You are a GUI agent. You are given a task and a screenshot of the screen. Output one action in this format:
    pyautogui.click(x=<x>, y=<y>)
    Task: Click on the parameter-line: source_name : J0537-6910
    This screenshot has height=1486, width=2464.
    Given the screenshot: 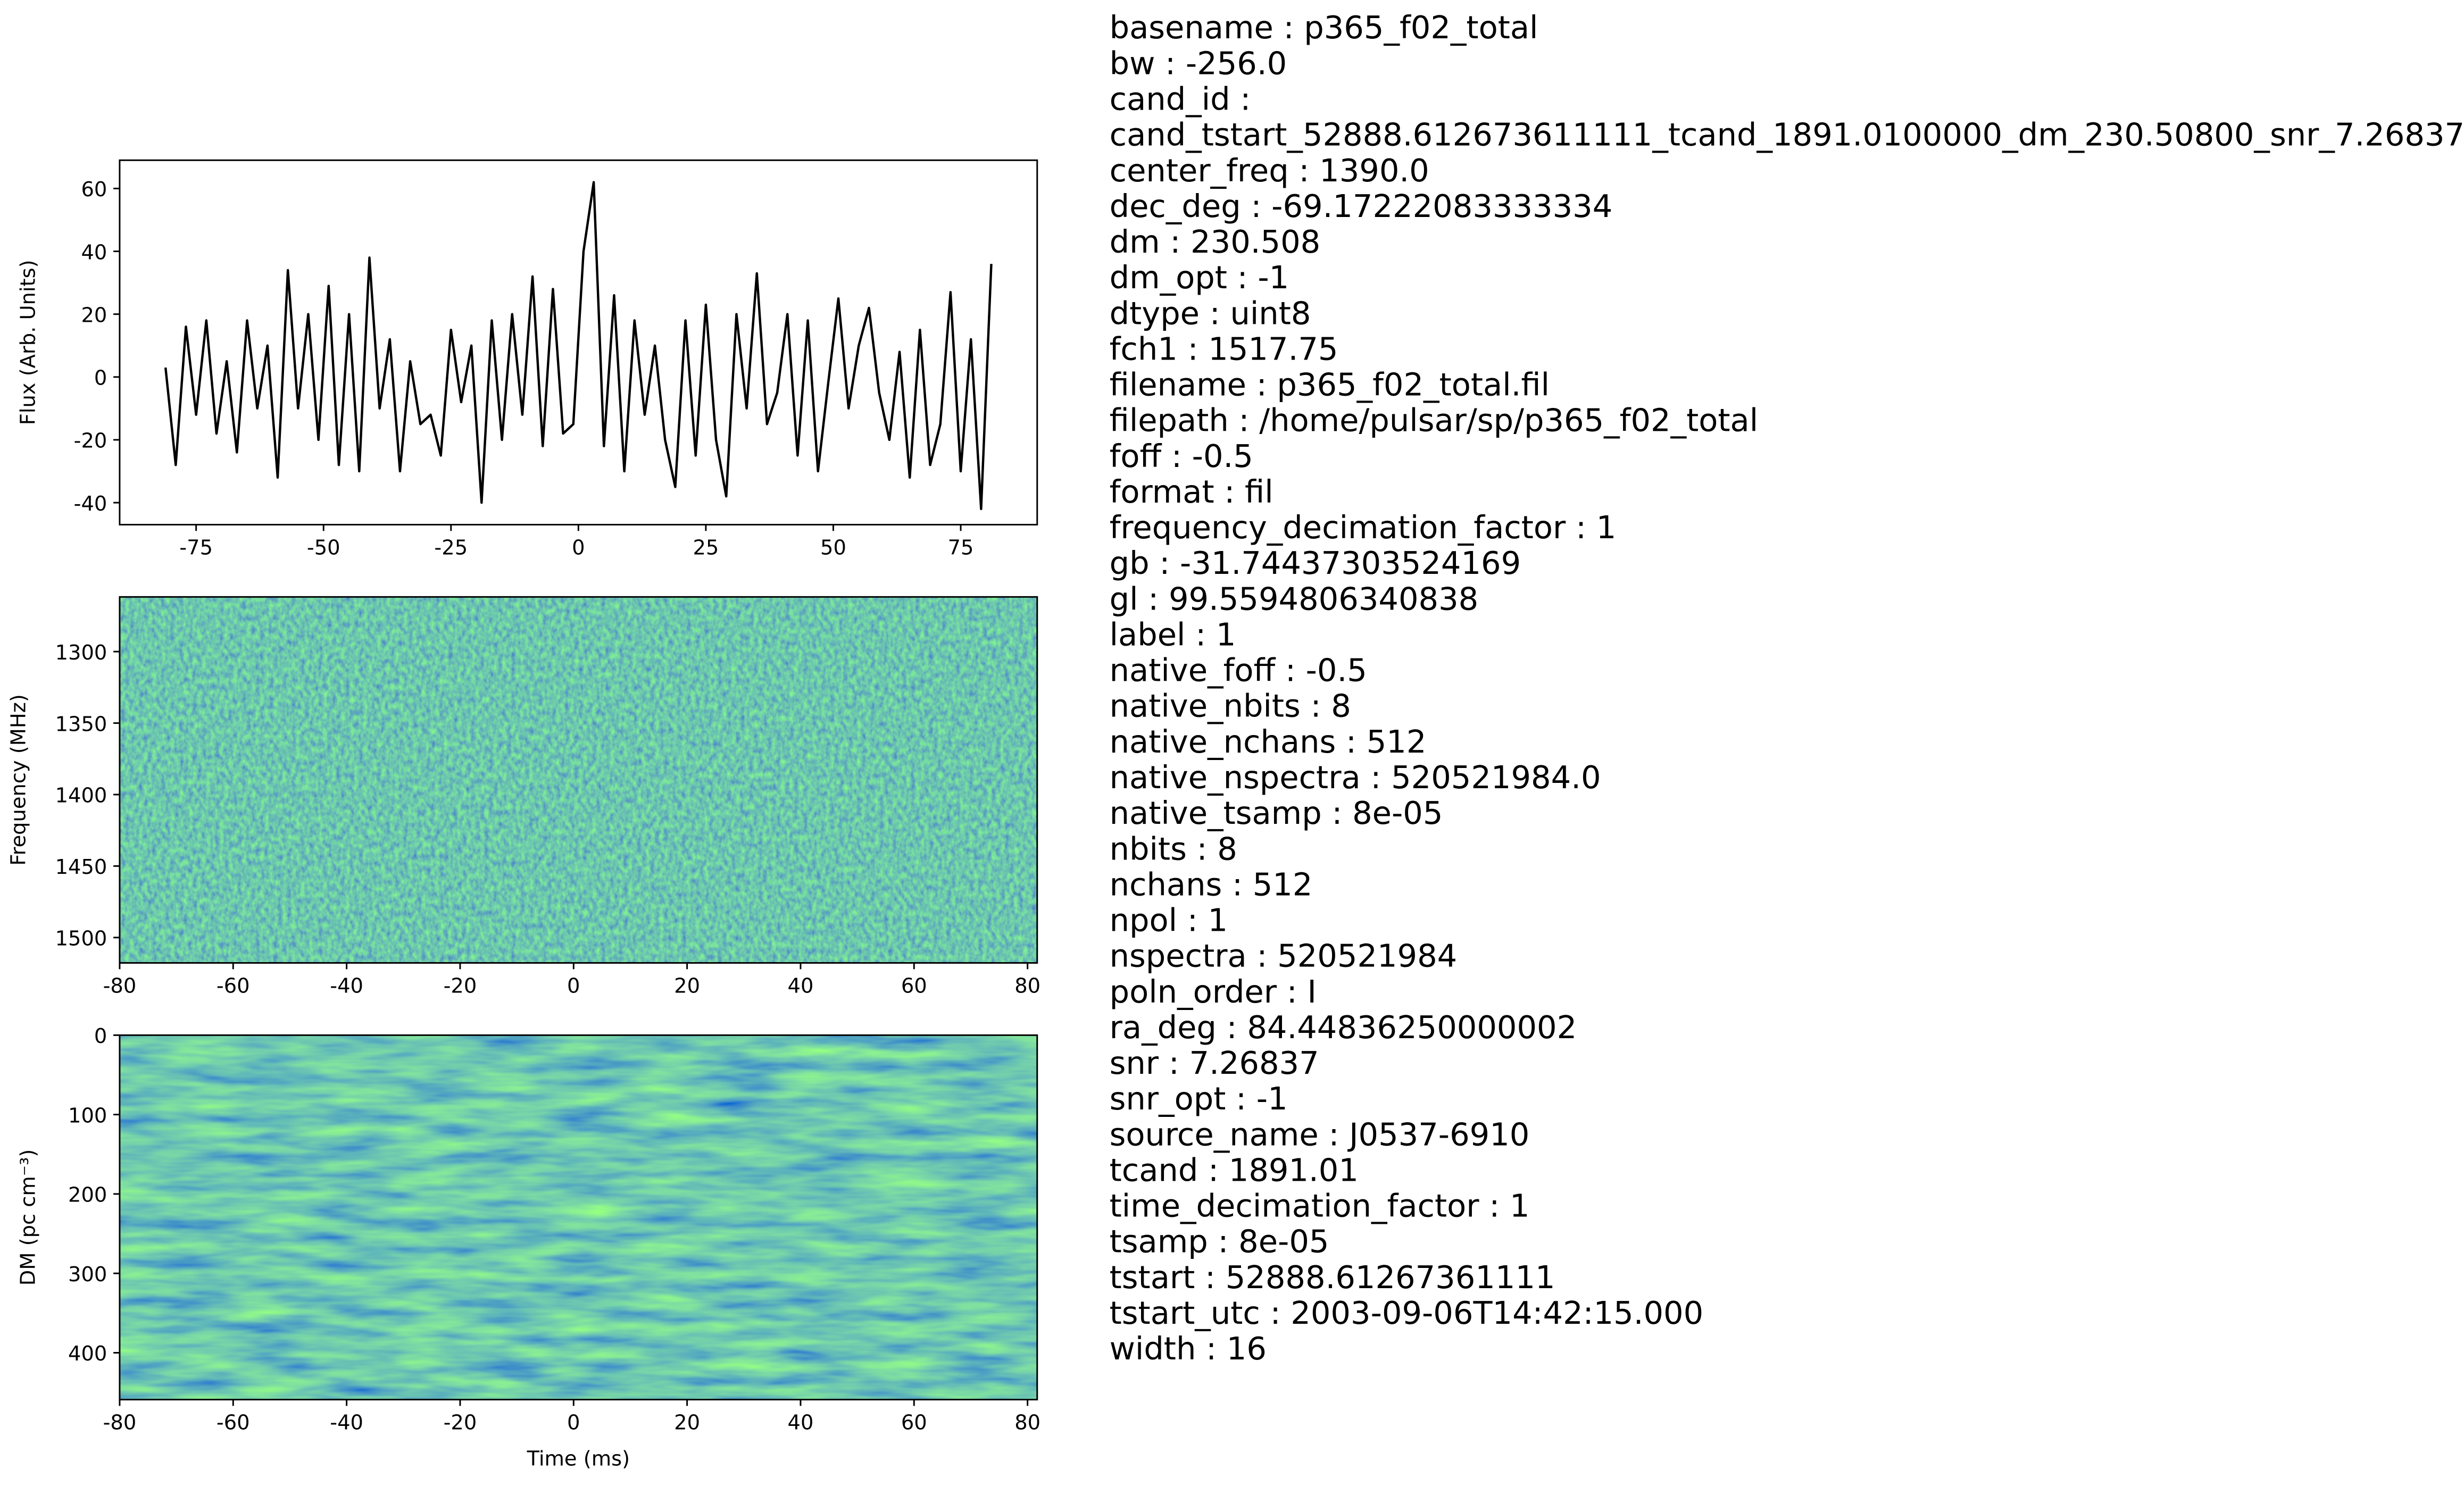 What is the action you would take?
    pyautogui.click(x=1320, y=1134)
    